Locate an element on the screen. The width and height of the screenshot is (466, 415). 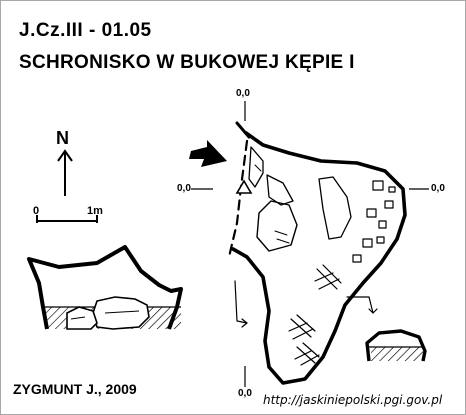
scale-bar is located at coordinates (67, 219).